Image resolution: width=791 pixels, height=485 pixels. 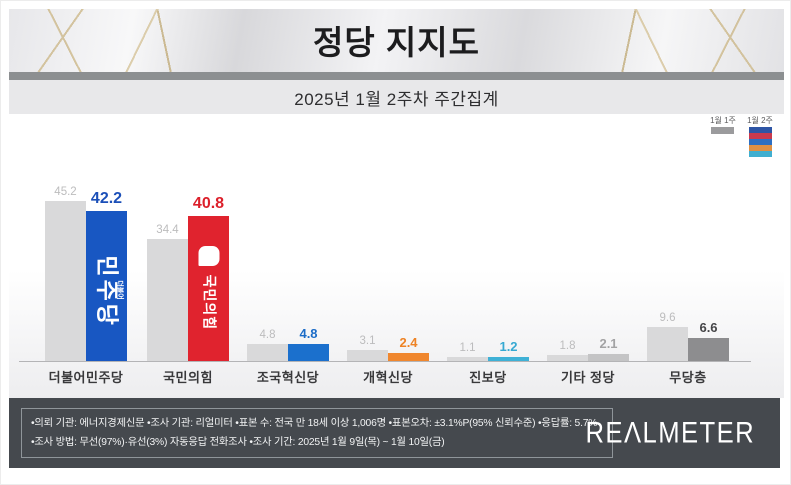 I want to click on value-label-curr: 2.1, so click(x=608, y=343).